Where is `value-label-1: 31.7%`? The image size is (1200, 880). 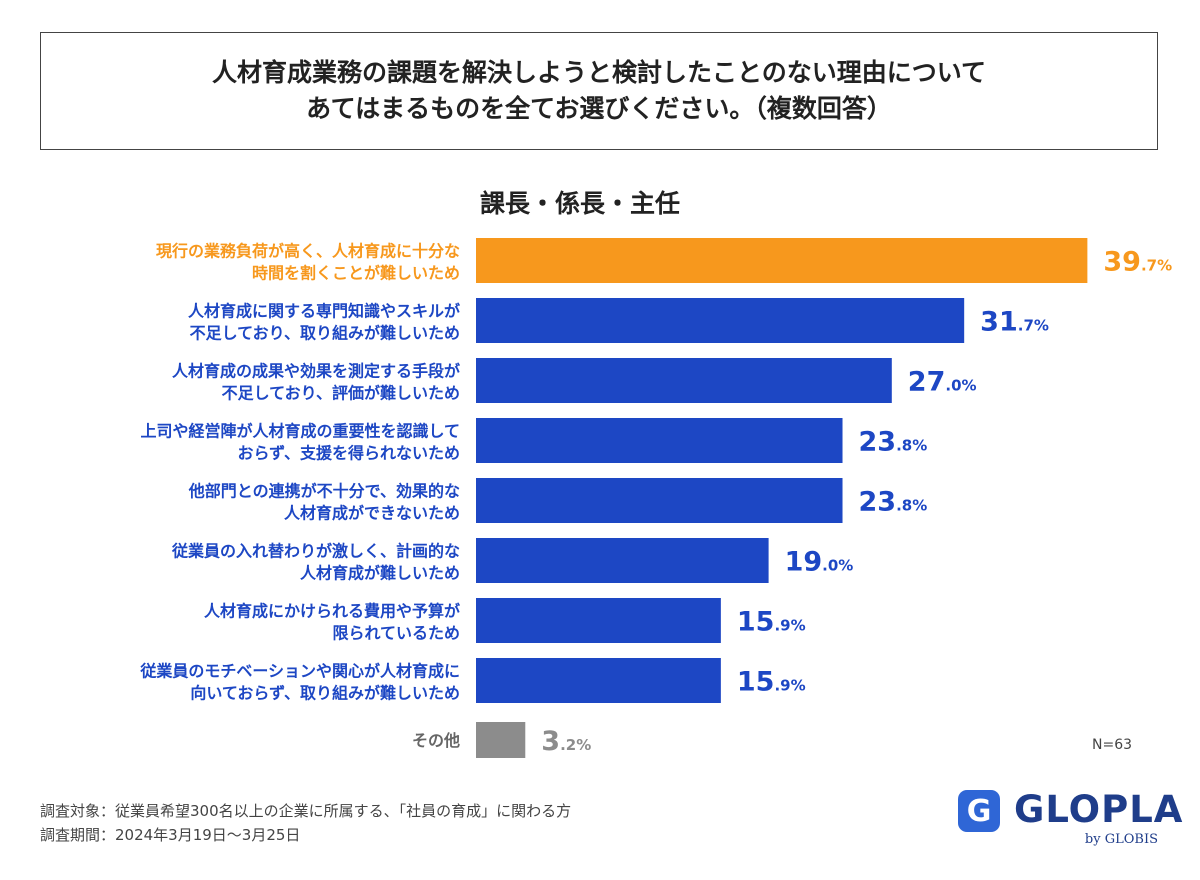
value-label-1: 31.7% is located at coordinates (1014, 322).